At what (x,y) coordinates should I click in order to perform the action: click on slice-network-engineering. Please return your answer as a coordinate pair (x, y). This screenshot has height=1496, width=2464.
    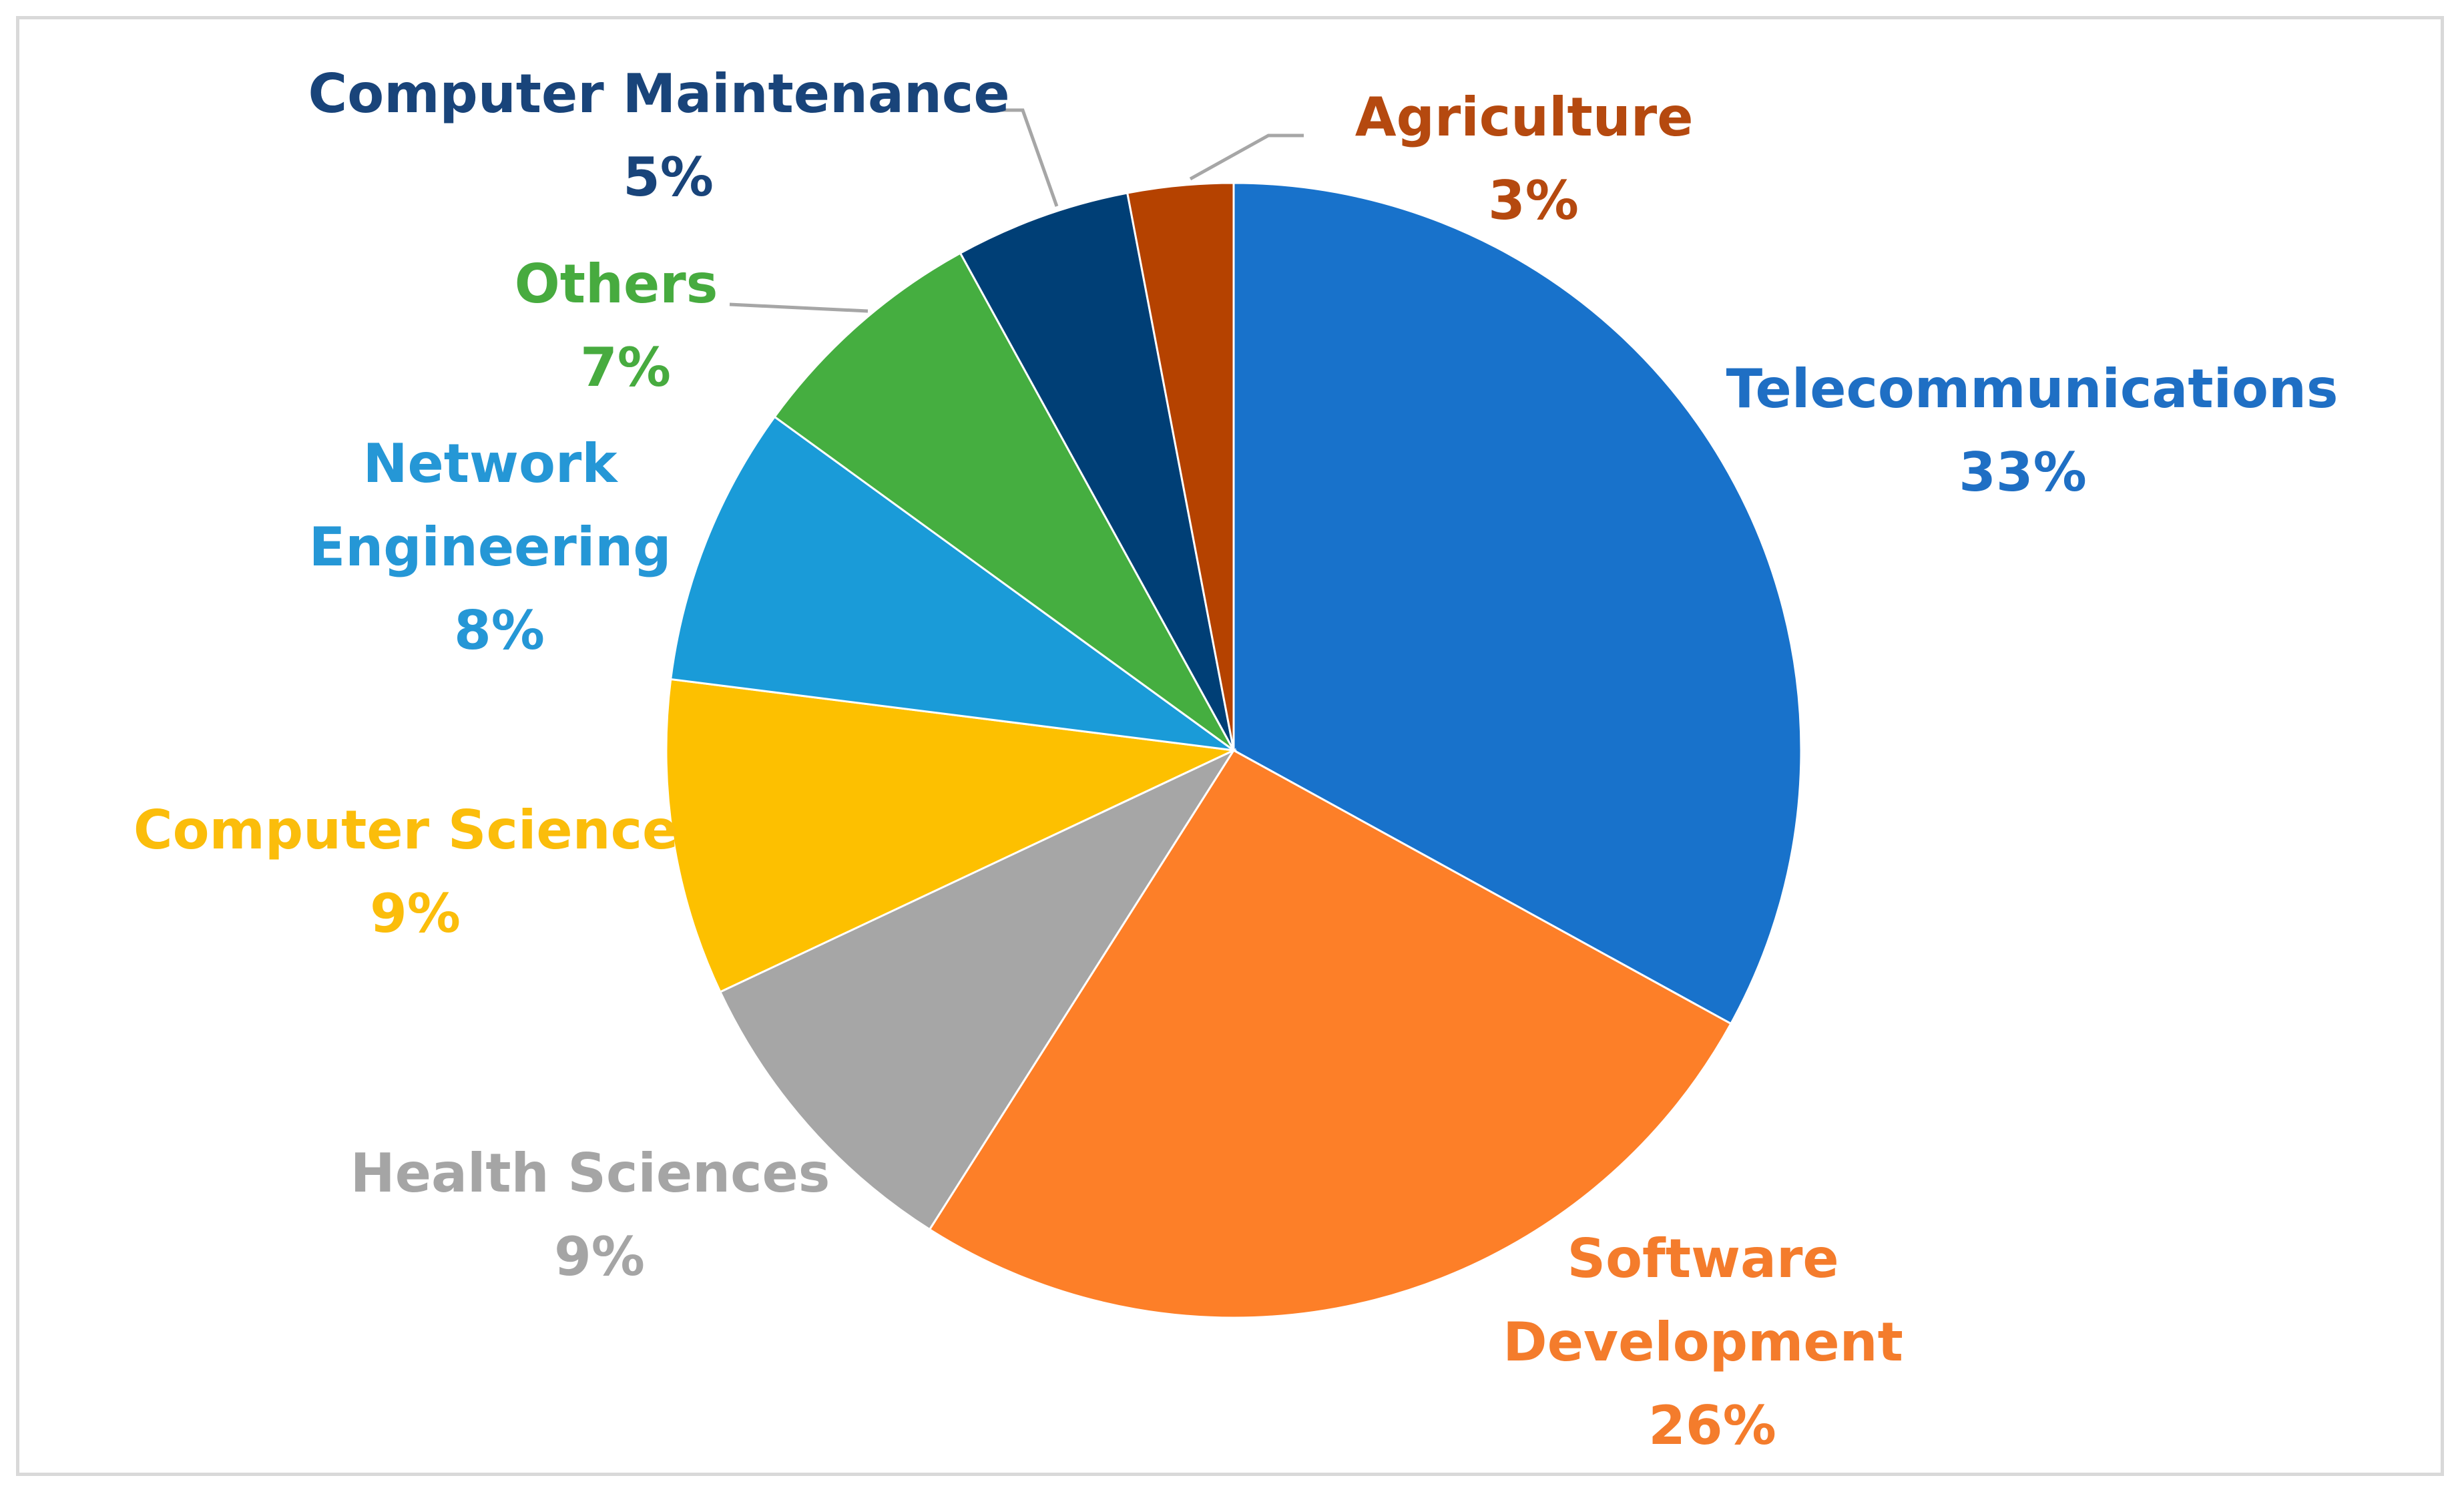
    Looking at the image, I should click on (952, 583).